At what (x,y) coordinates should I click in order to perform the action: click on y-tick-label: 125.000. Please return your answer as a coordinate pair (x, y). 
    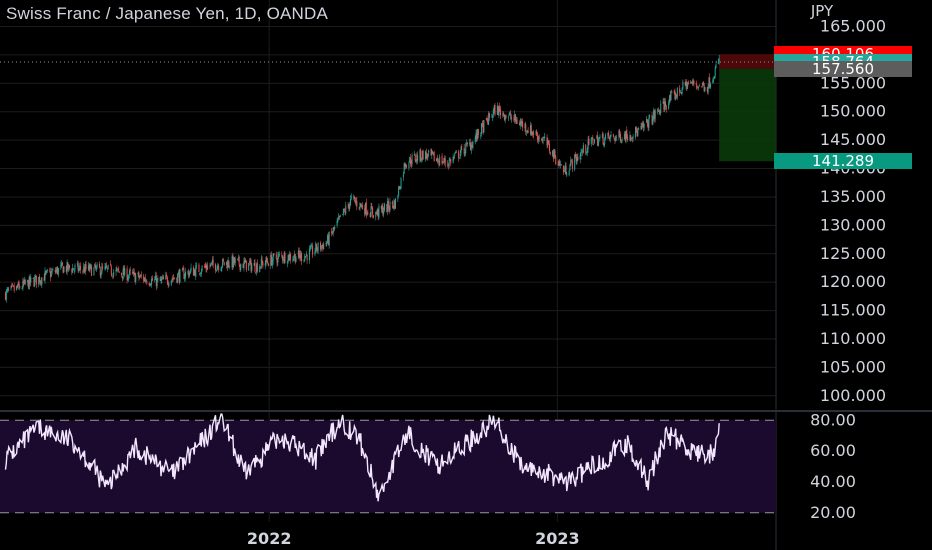
    Looking at the image, I should click on (853, 253).